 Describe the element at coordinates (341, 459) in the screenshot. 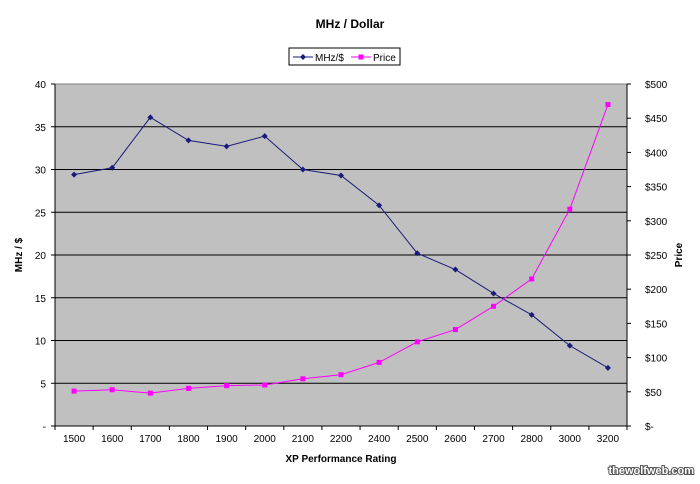

I see `x-axis-title: XP Performance Rating` at that location.